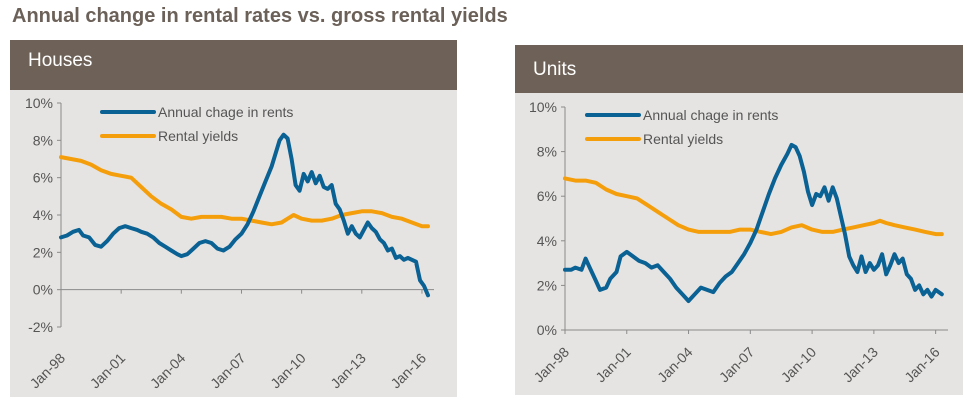  What do you see at coordinates (547, 330) in the screenshot?
I see `units-y-tick-label: 0%` at bounding box center [547, 330].